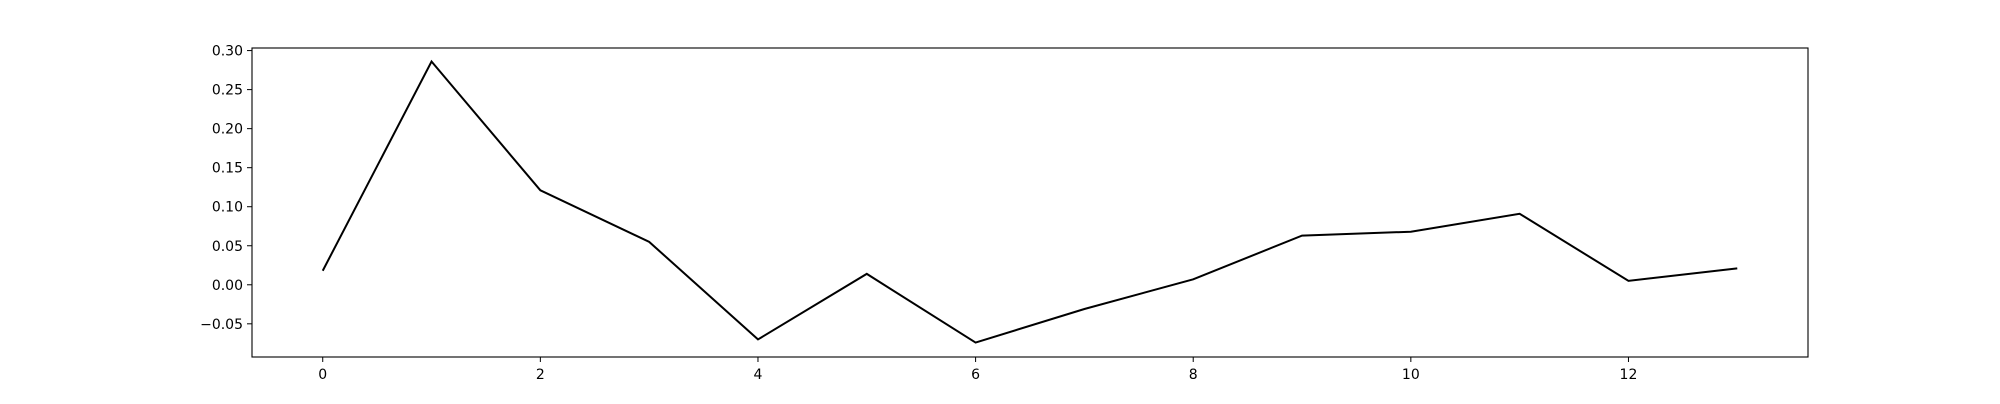 The width and height of the screenshot is (2000, 404). I want to click on x-tick-label: 10, so click(1411, 375).